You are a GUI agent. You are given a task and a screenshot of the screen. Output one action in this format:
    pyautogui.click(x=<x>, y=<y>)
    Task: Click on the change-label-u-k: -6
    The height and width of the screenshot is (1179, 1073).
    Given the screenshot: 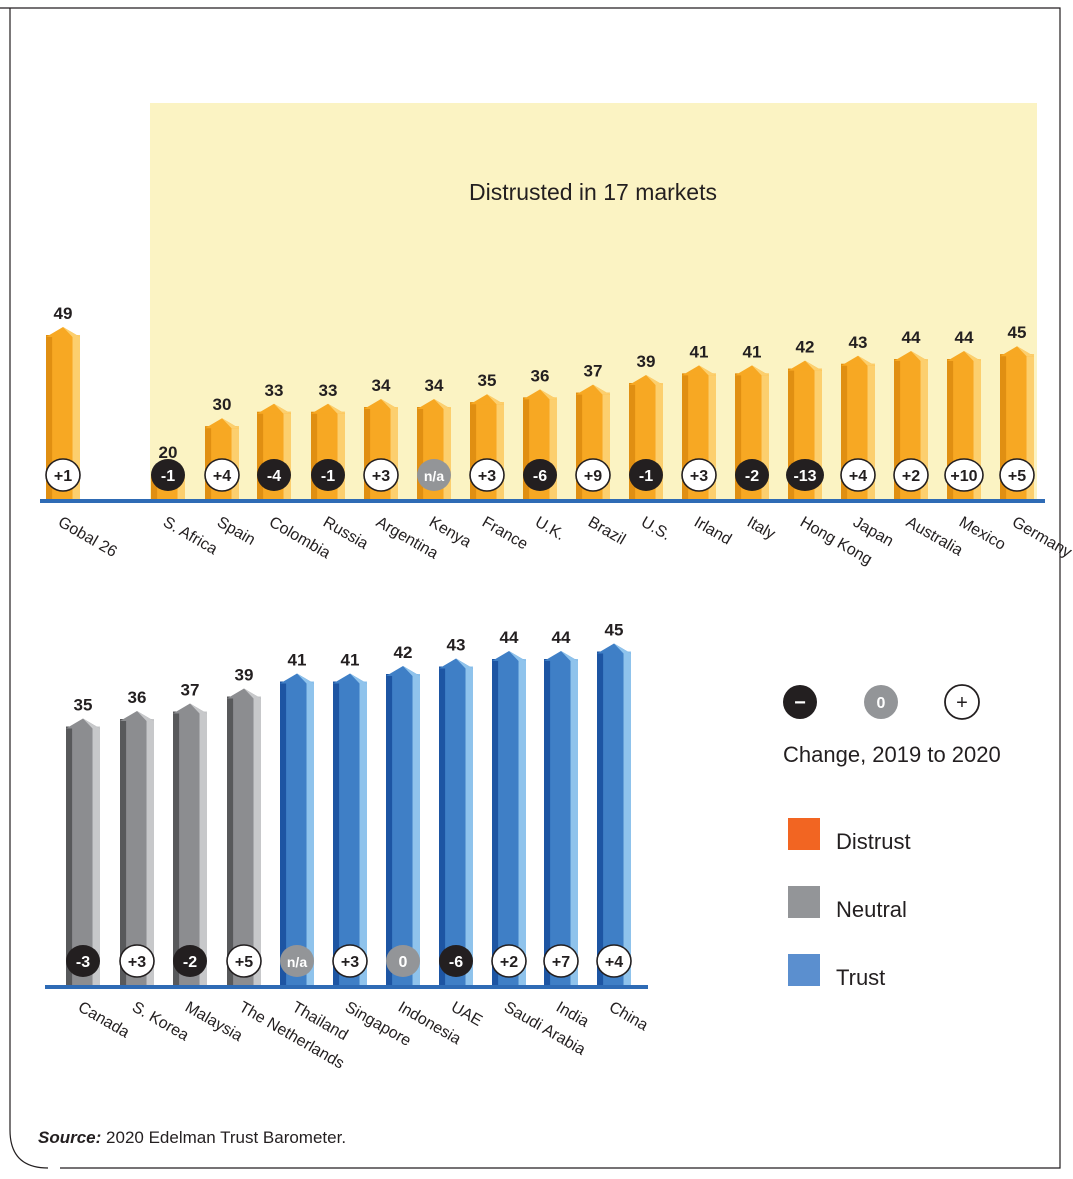 What is the action you would take?
    pyautogui.click(x=540, y=476)
    